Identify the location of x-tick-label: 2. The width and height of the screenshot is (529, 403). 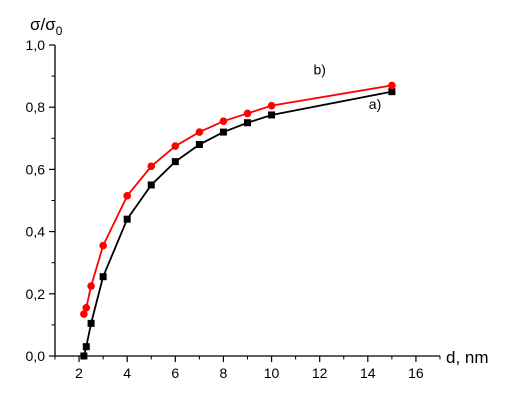
(79, 373).